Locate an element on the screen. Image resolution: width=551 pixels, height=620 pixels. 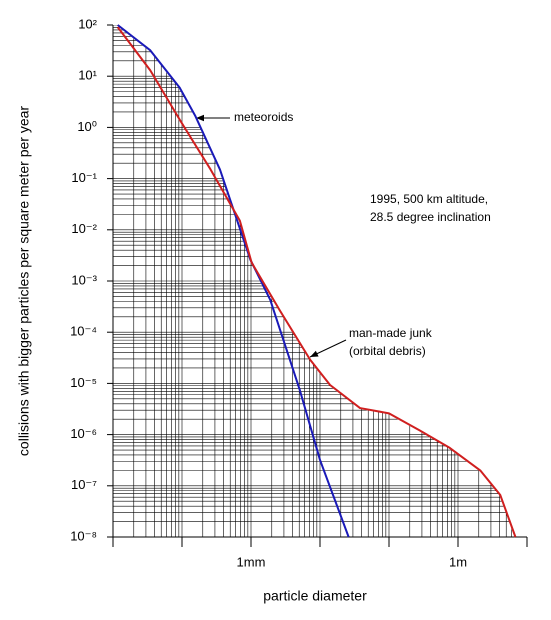
y-tick-label: 10⁻⁶ is located at coordinates (83, 433).